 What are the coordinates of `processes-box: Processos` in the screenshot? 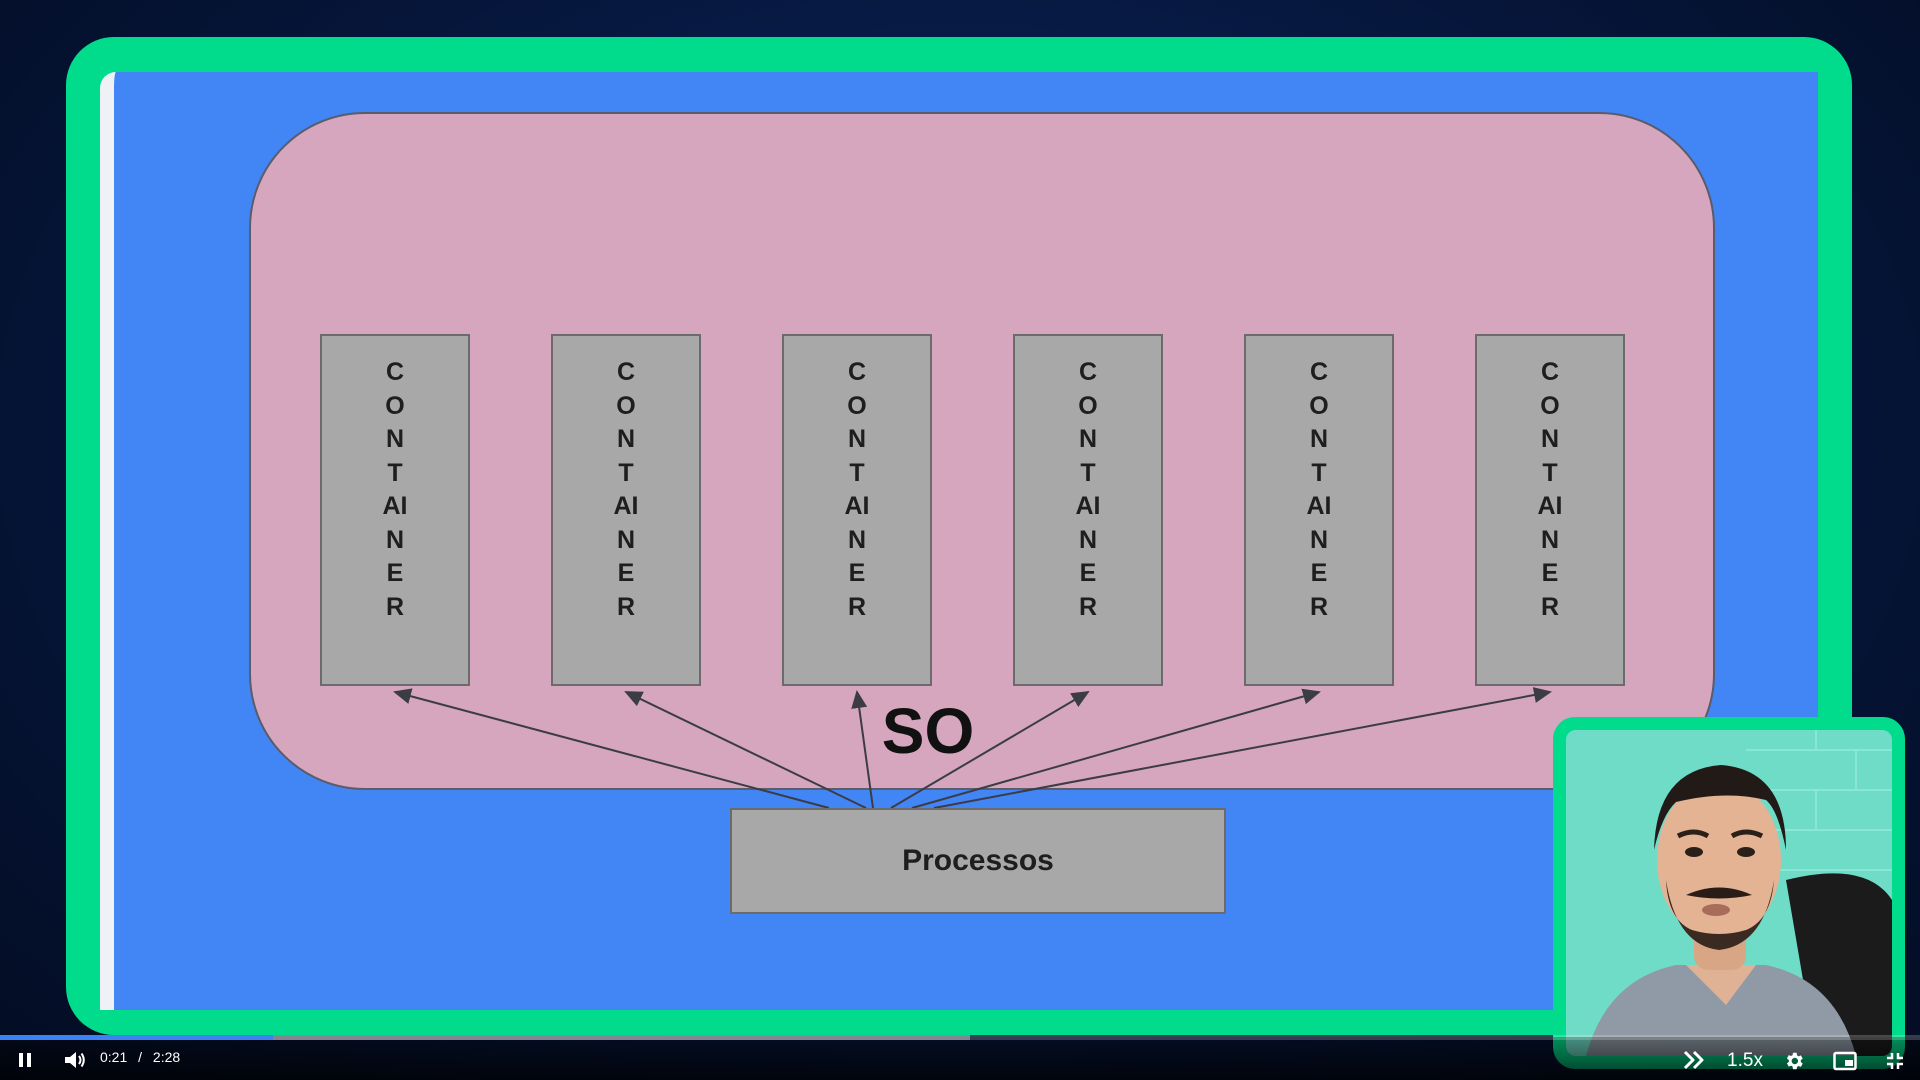 It's located at (978, 861).